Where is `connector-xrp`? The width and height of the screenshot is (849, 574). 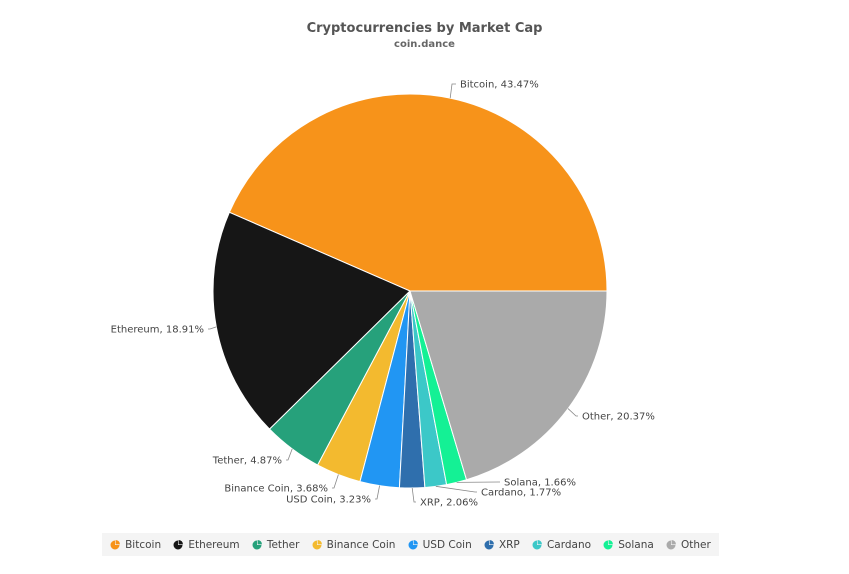 connector-xrp is located at coordinates (413, 495).